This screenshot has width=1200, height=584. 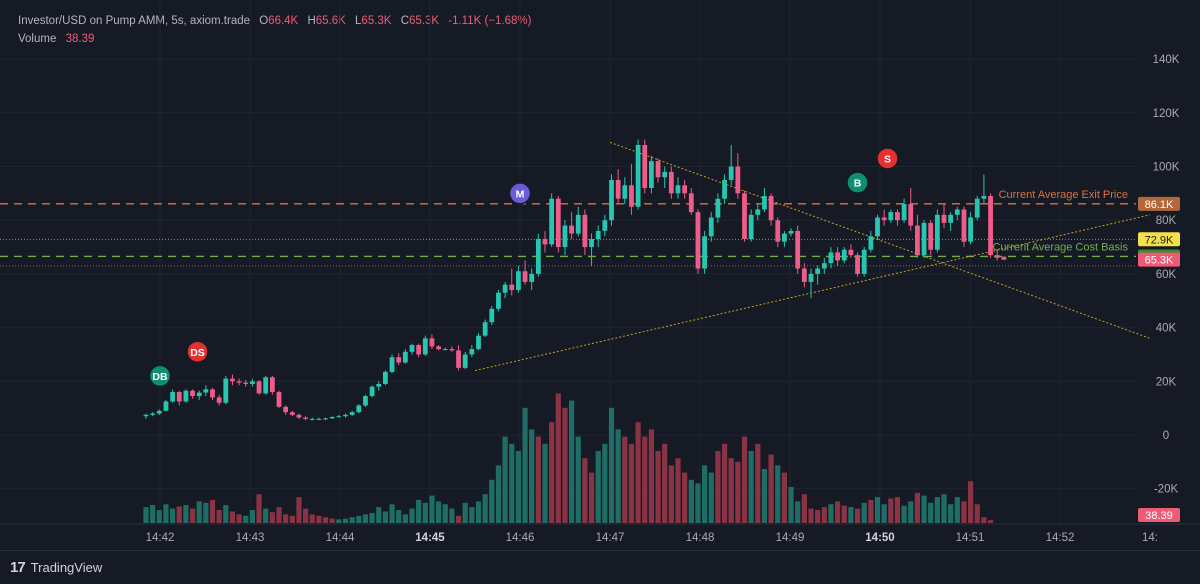 I want to click on time-tick-label: 14:, so click(x=1150, y=538).